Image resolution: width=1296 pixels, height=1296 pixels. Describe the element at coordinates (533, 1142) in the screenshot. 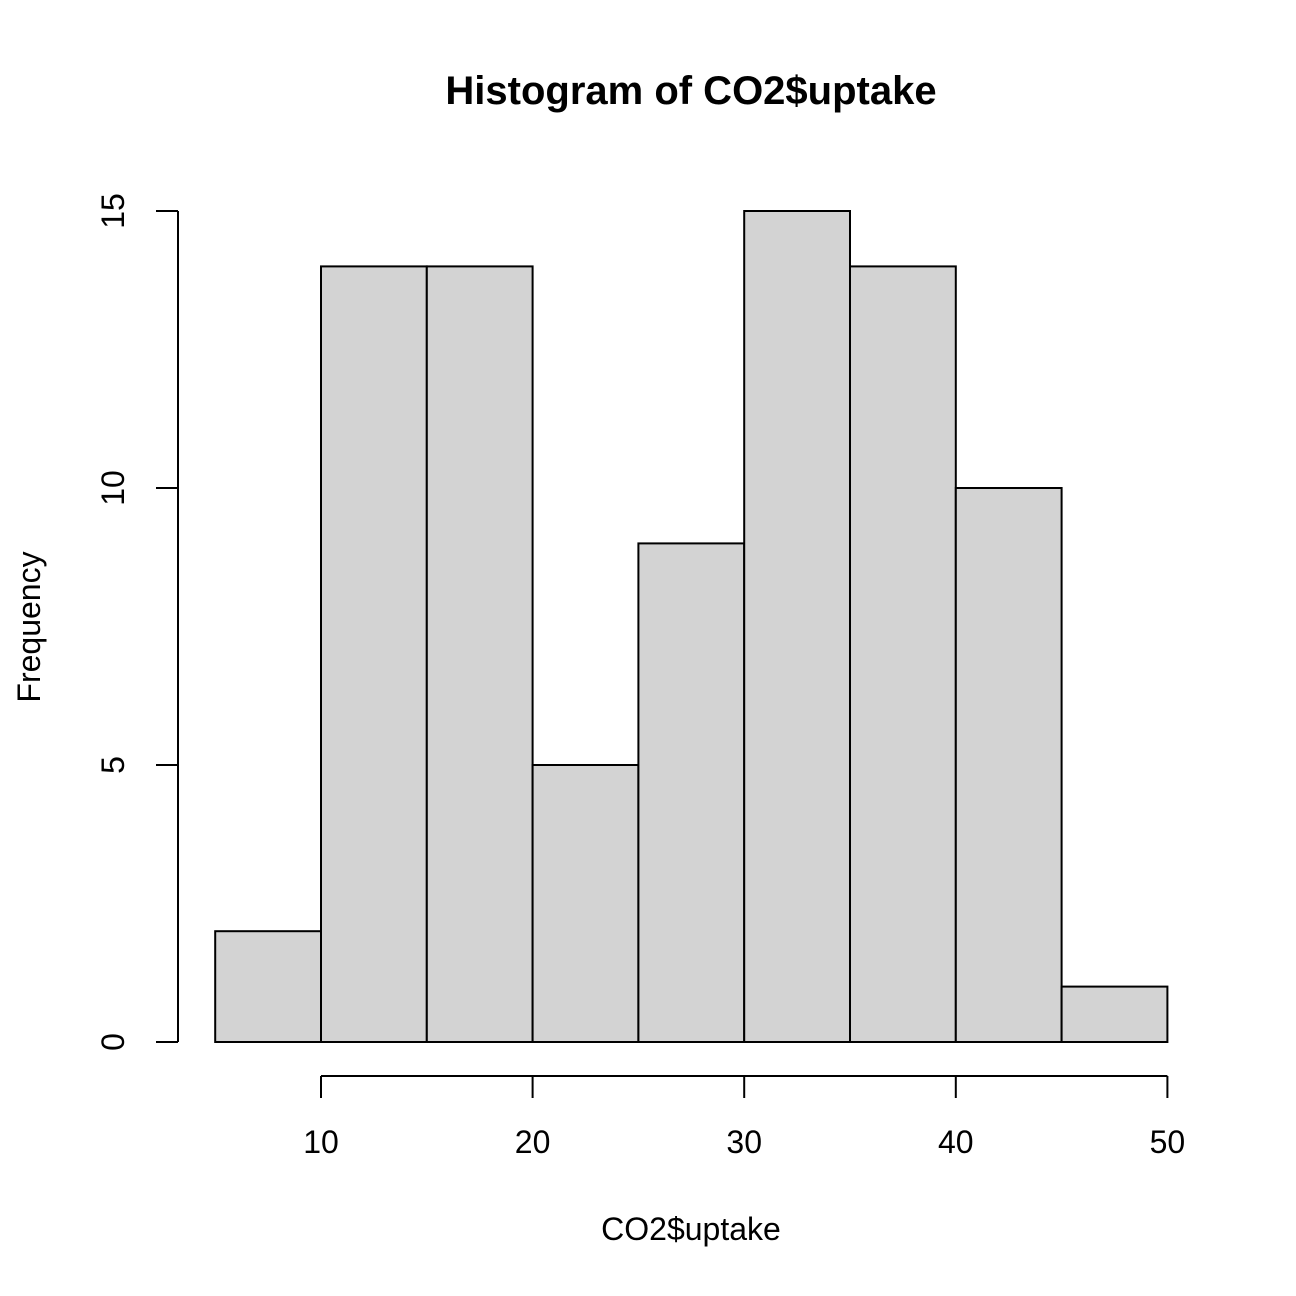

I see `x-tick-label-20: 20` at that location.